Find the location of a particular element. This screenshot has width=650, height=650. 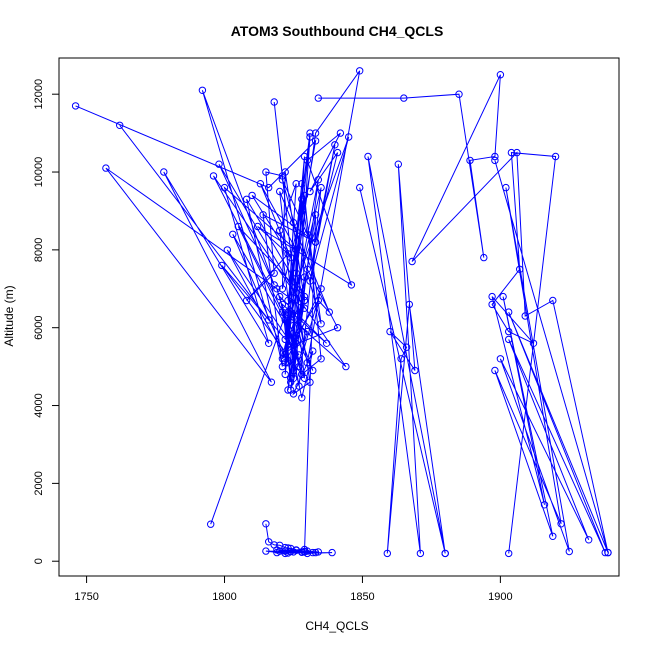

y-tick-label: 10000 is located at coordinates (39, 172).